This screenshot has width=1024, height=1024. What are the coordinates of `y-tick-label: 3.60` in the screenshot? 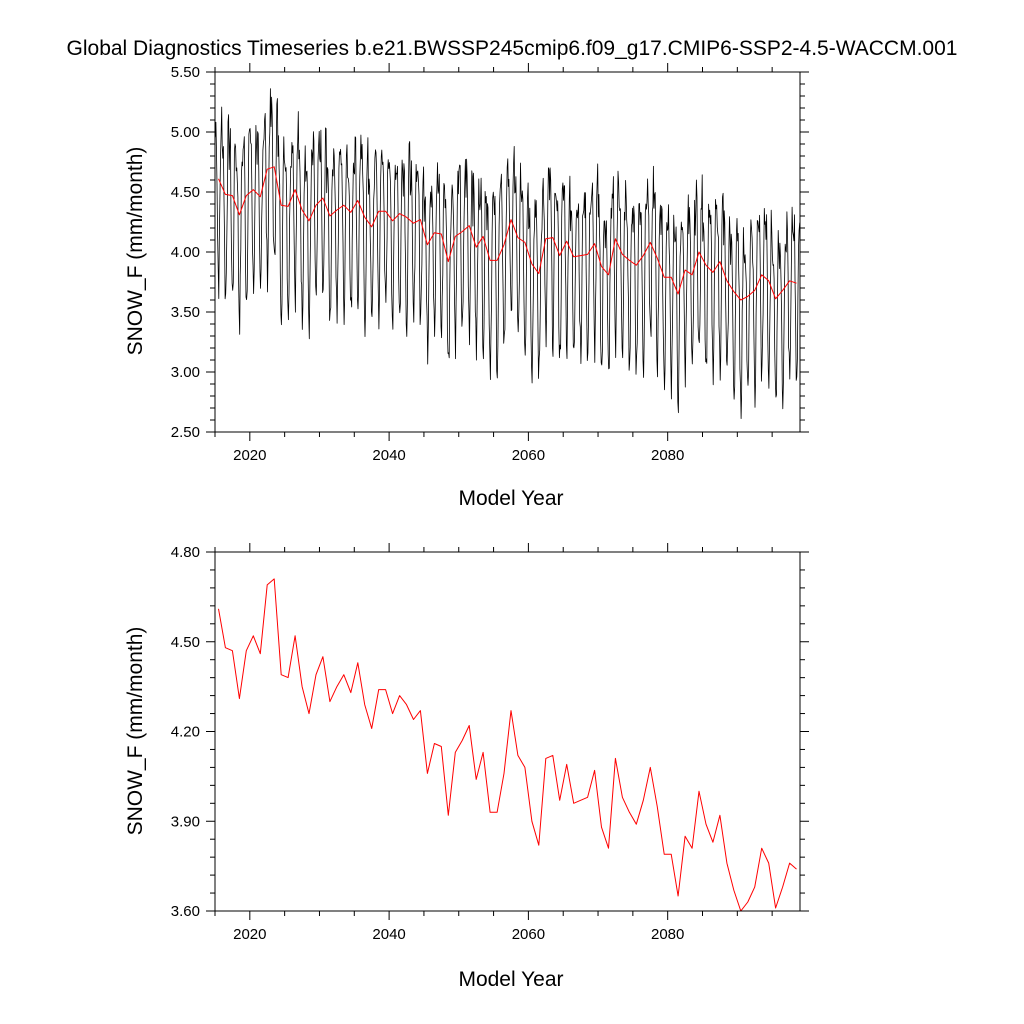 It's located at (185, 911).